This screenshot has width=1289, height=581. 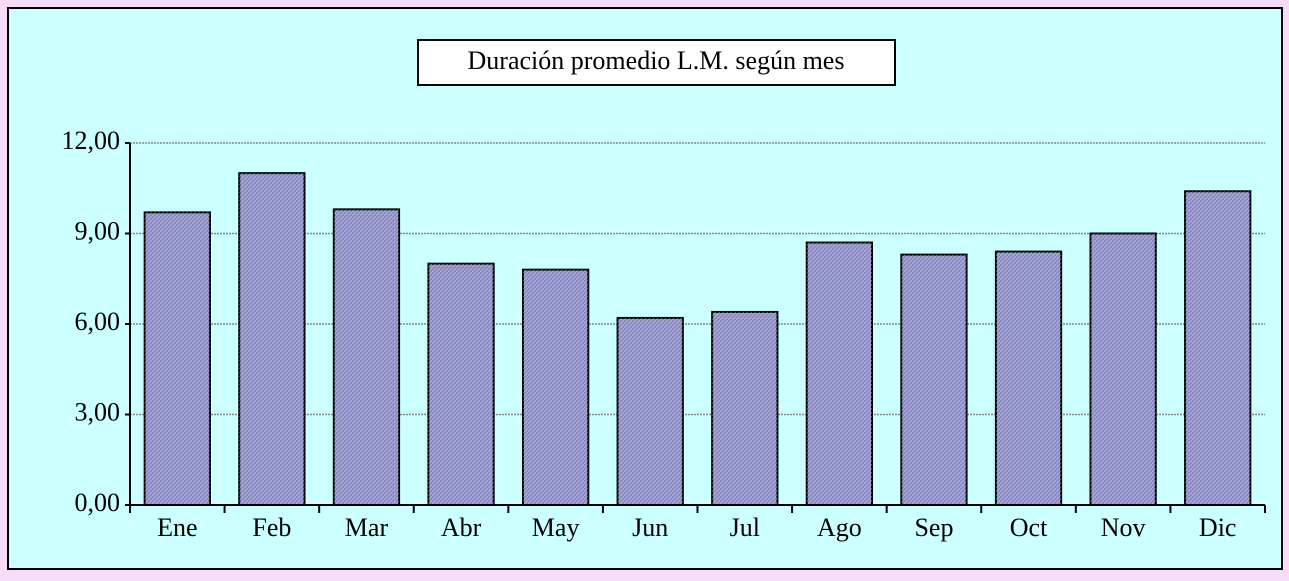 What do you see at coordinates (98, 230) in the screenshot?
I see `y-tick-label: 9,00` at bounding box center [98, 230].